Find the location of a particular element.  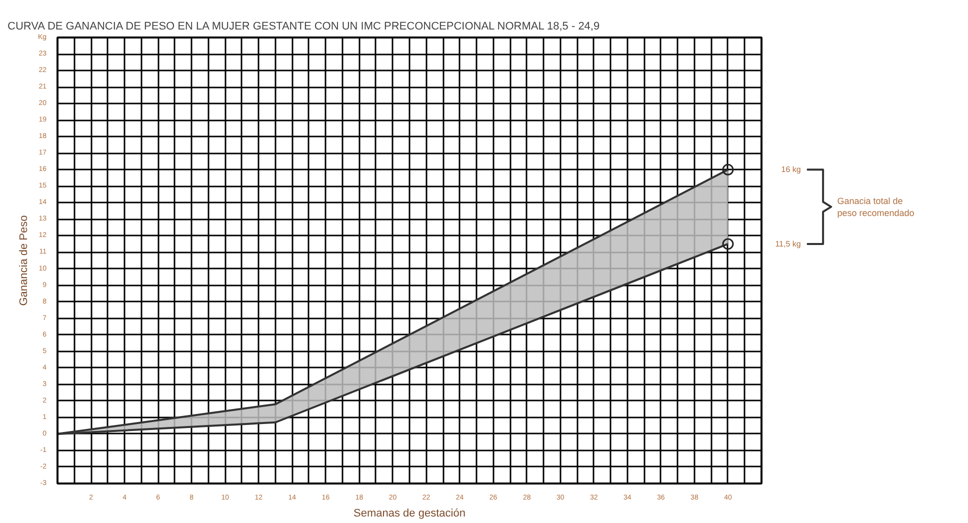

chart-title: CURVA DE GANANCIA DE PESO EN LA MUJER GESTANTE CON UN IMC PRECONCEPCIONAL NORMAL 18,5 - 24,9 is located at coordinates (304, 26).